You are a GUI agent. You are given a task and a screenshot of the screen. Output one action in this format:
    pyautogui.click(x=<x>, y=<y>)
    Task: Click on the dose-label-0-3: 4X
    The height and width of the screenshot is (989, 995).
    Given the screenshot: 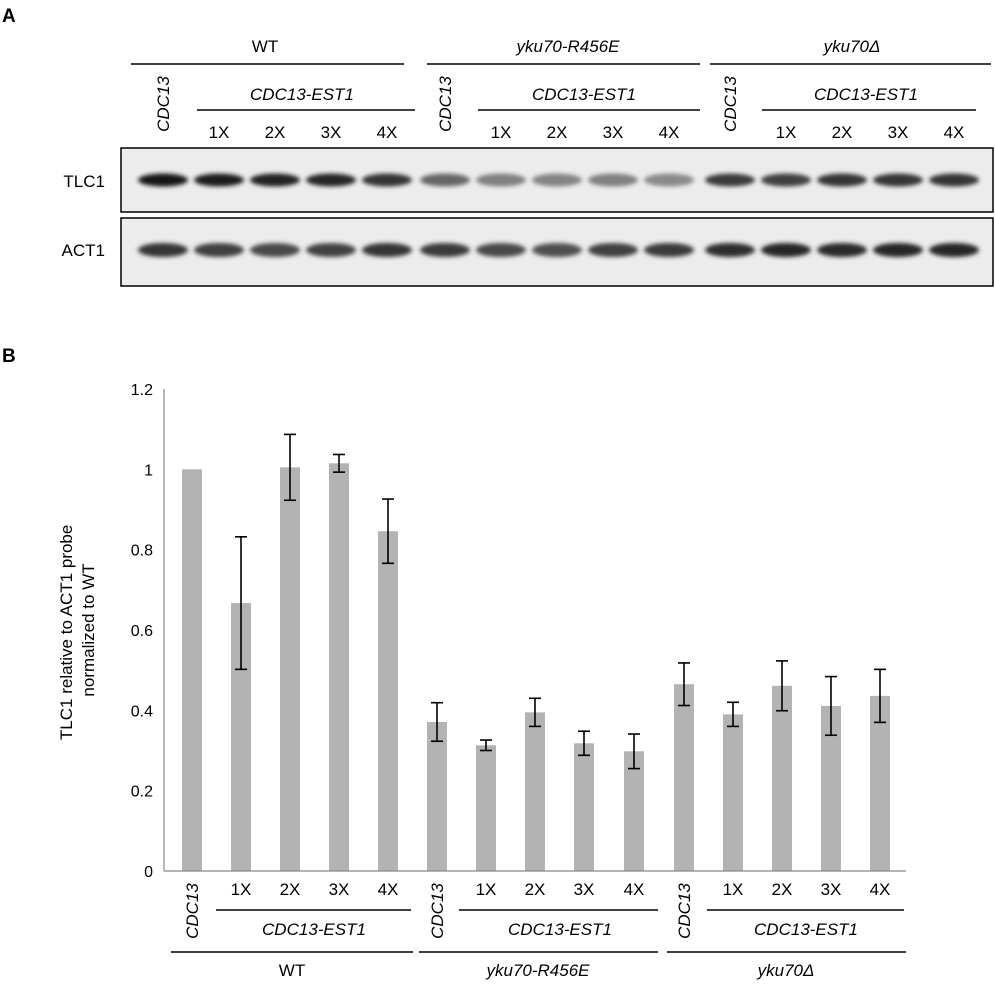 What is the action you would take?
    pyautogui.click(x=387, y=132)
    